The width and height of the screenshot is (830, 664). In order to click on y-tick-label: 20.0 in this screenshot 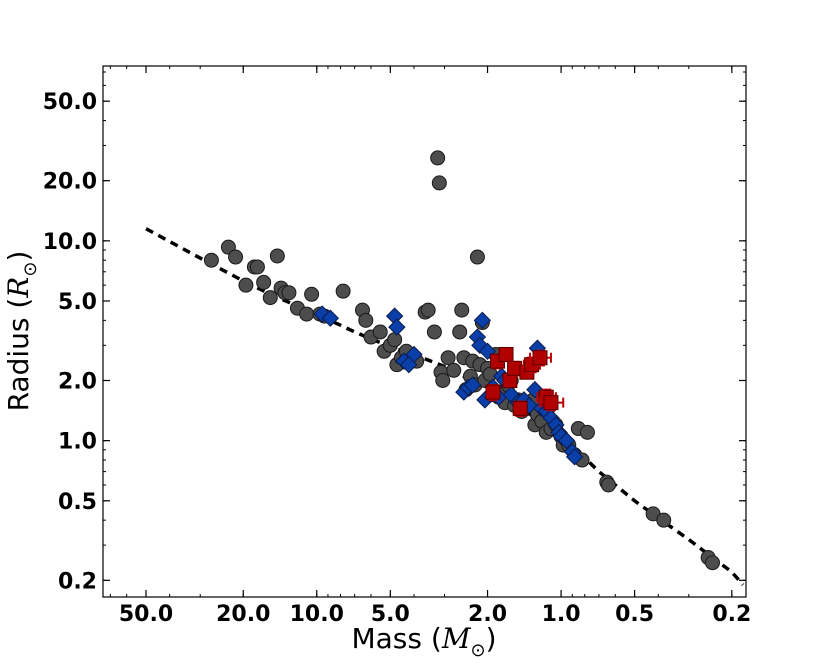, I will do `click(70, 182)`.